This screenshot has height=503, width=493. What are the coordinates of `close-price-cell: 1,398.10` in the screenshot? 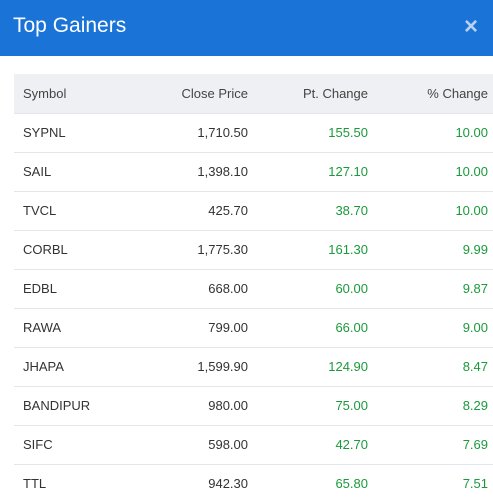 It's located at (222, 171).